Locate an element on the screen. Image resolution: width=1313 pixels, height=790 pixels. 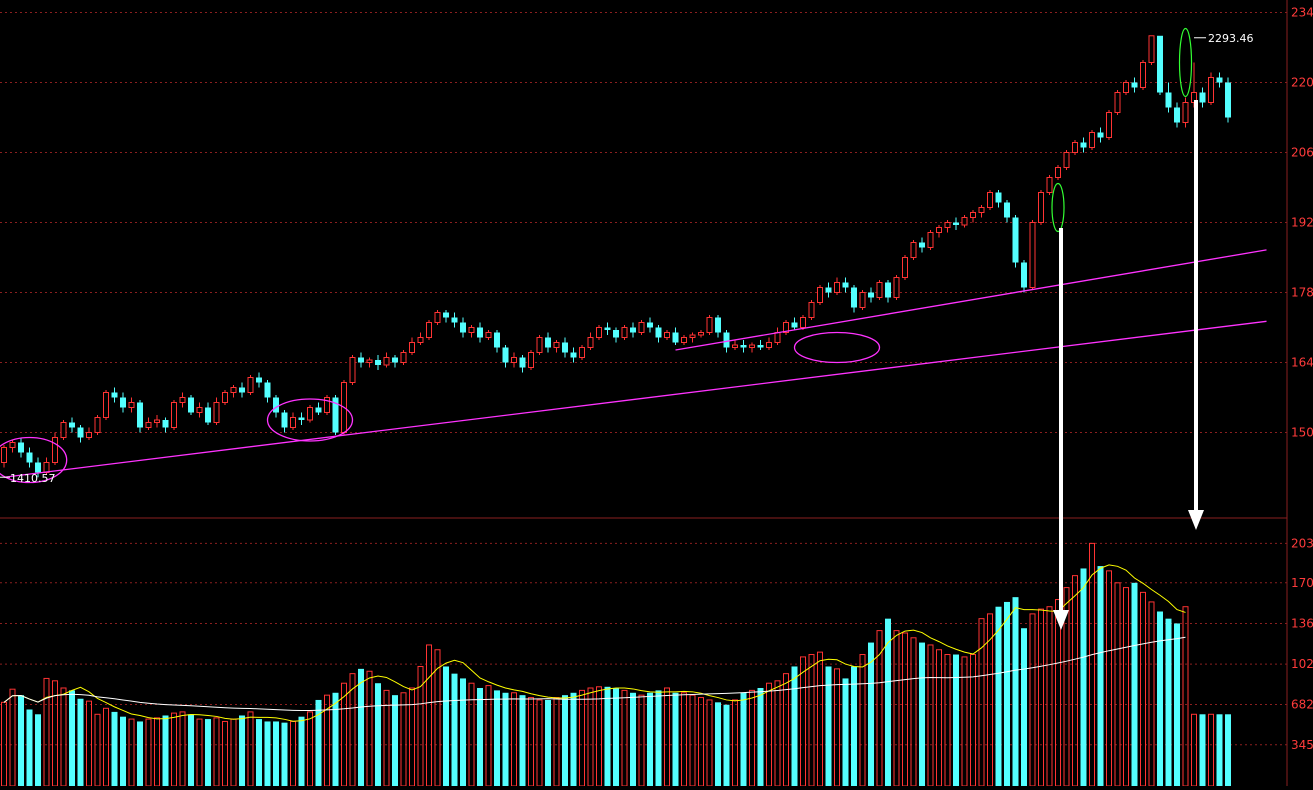
price-tick-label: 164 is located at coordinates (1302, 363).